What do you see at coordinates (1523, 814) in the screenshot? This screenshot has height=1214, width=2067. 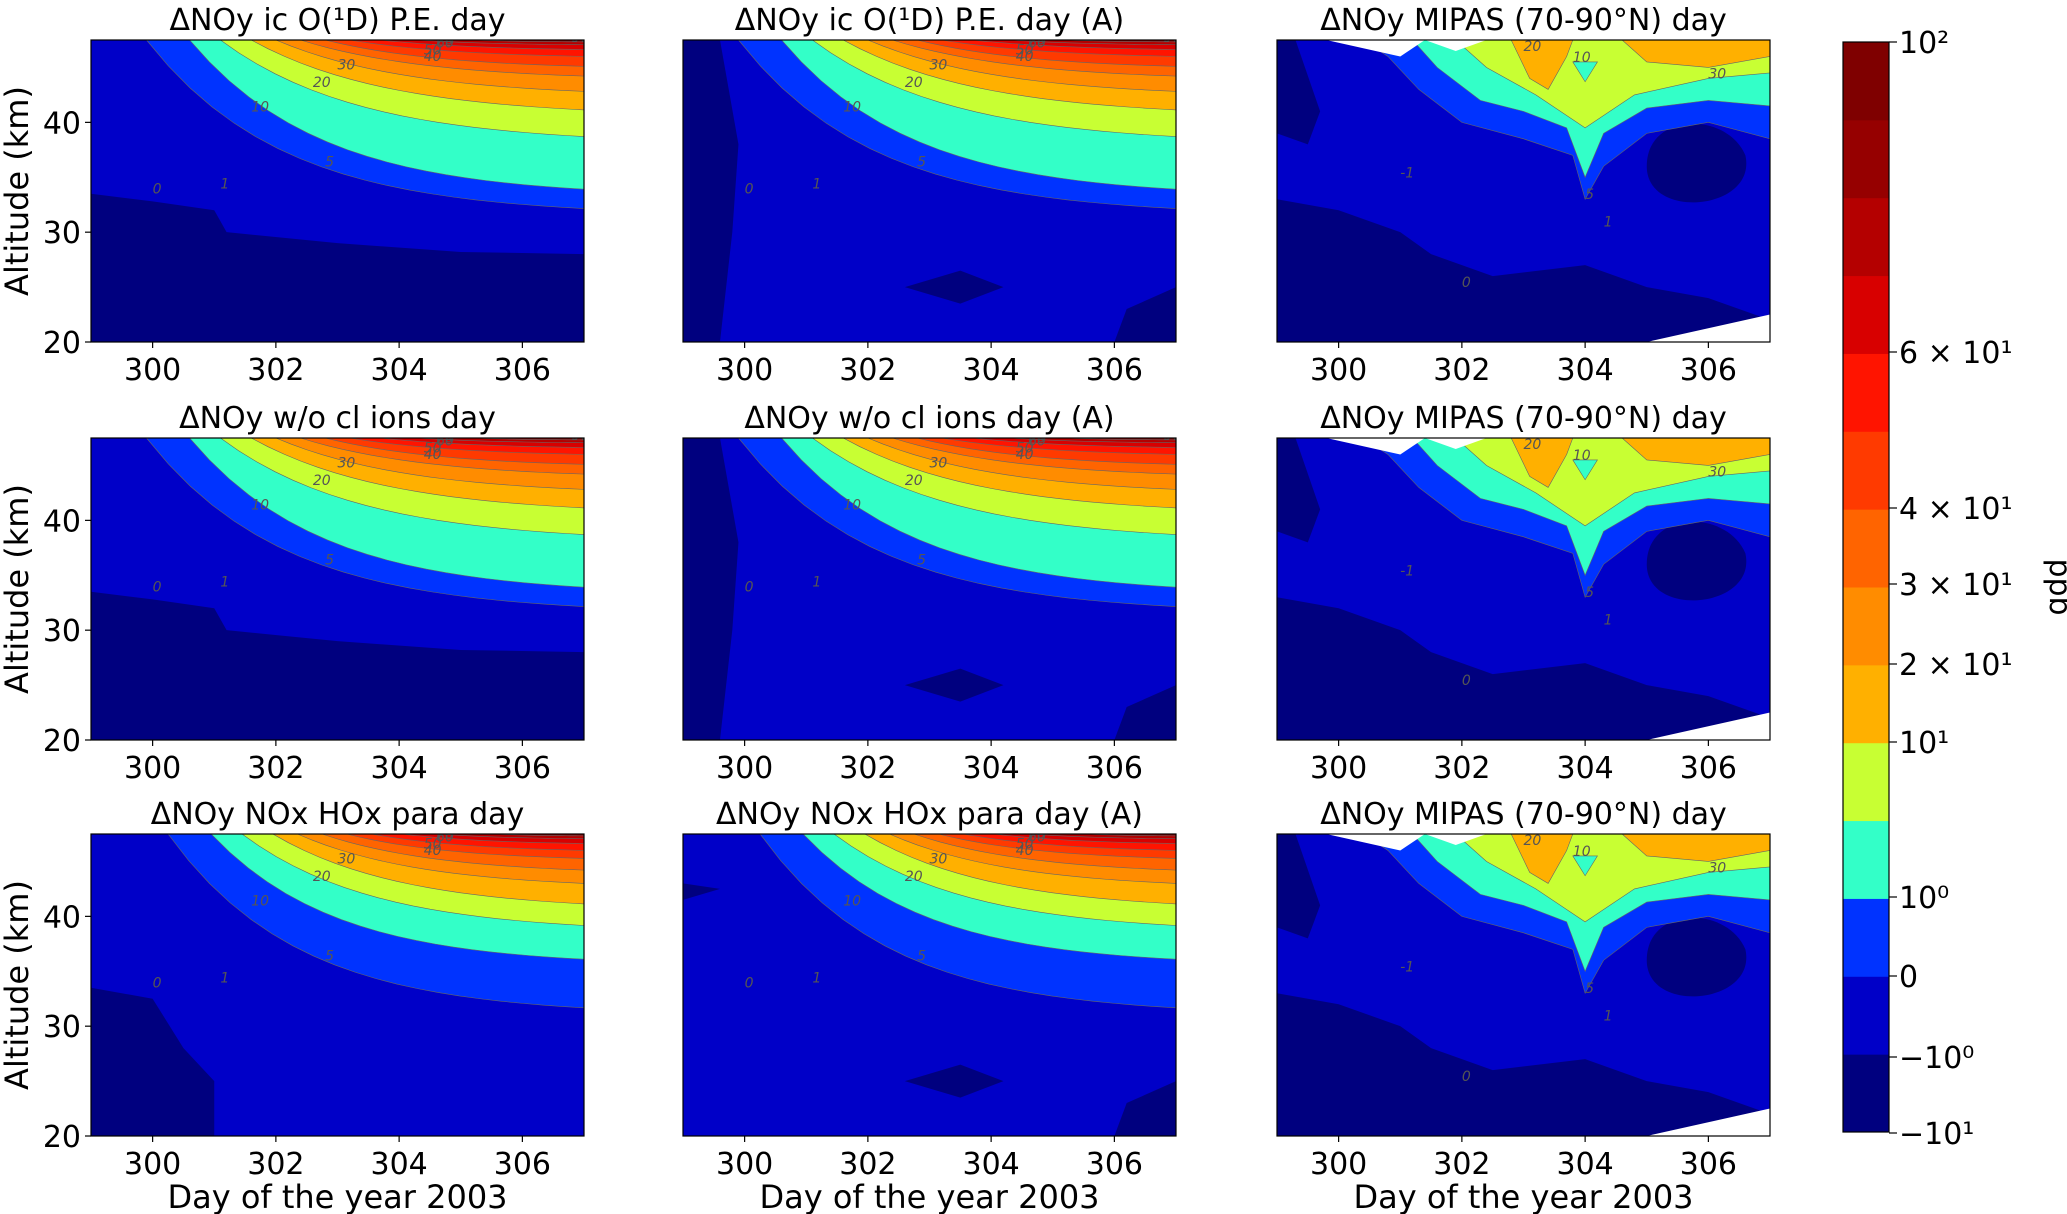 I see `panel-title: ΔNOy MIPAS (70-90°N) day` at bounding box center [1523, 814].